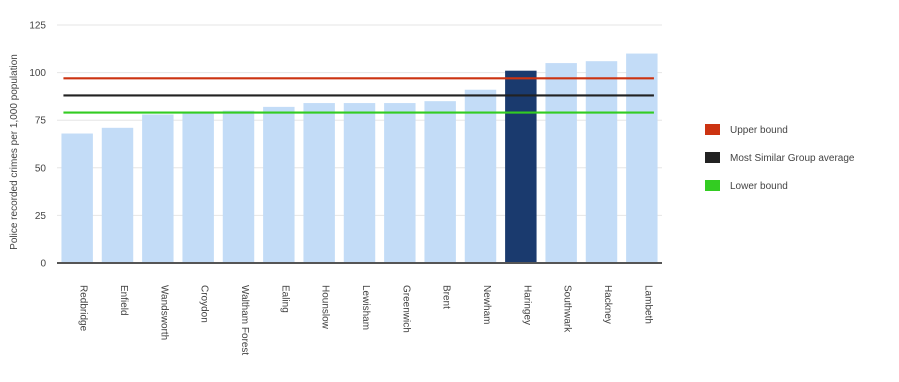 Image resolution: width=899 pixels, height=382 pixels. What do you see at coordinates (158, 188) in the screenshot?
I see `bar-wandsworth` at bounding box center [158, 188].